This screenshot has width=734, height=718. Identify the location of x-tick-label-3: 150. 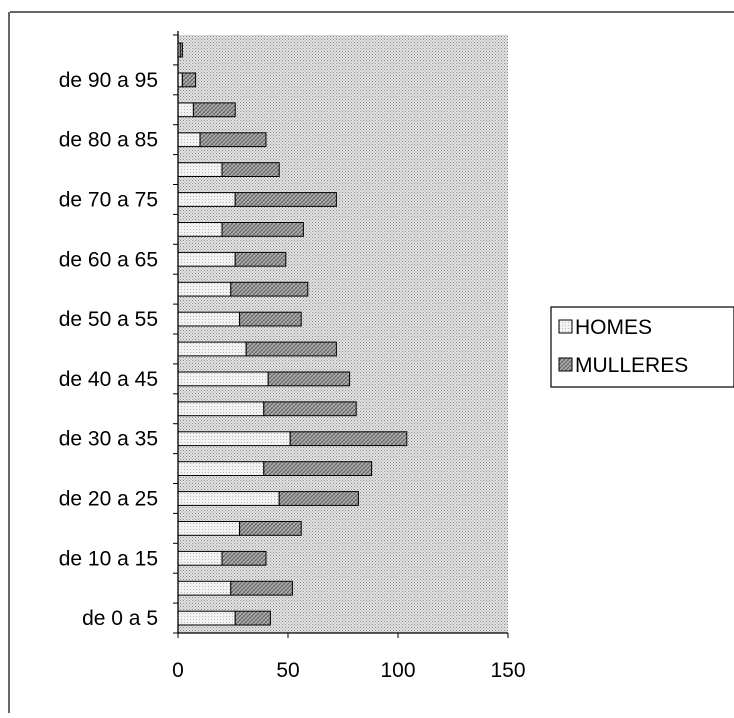
(507, 670).